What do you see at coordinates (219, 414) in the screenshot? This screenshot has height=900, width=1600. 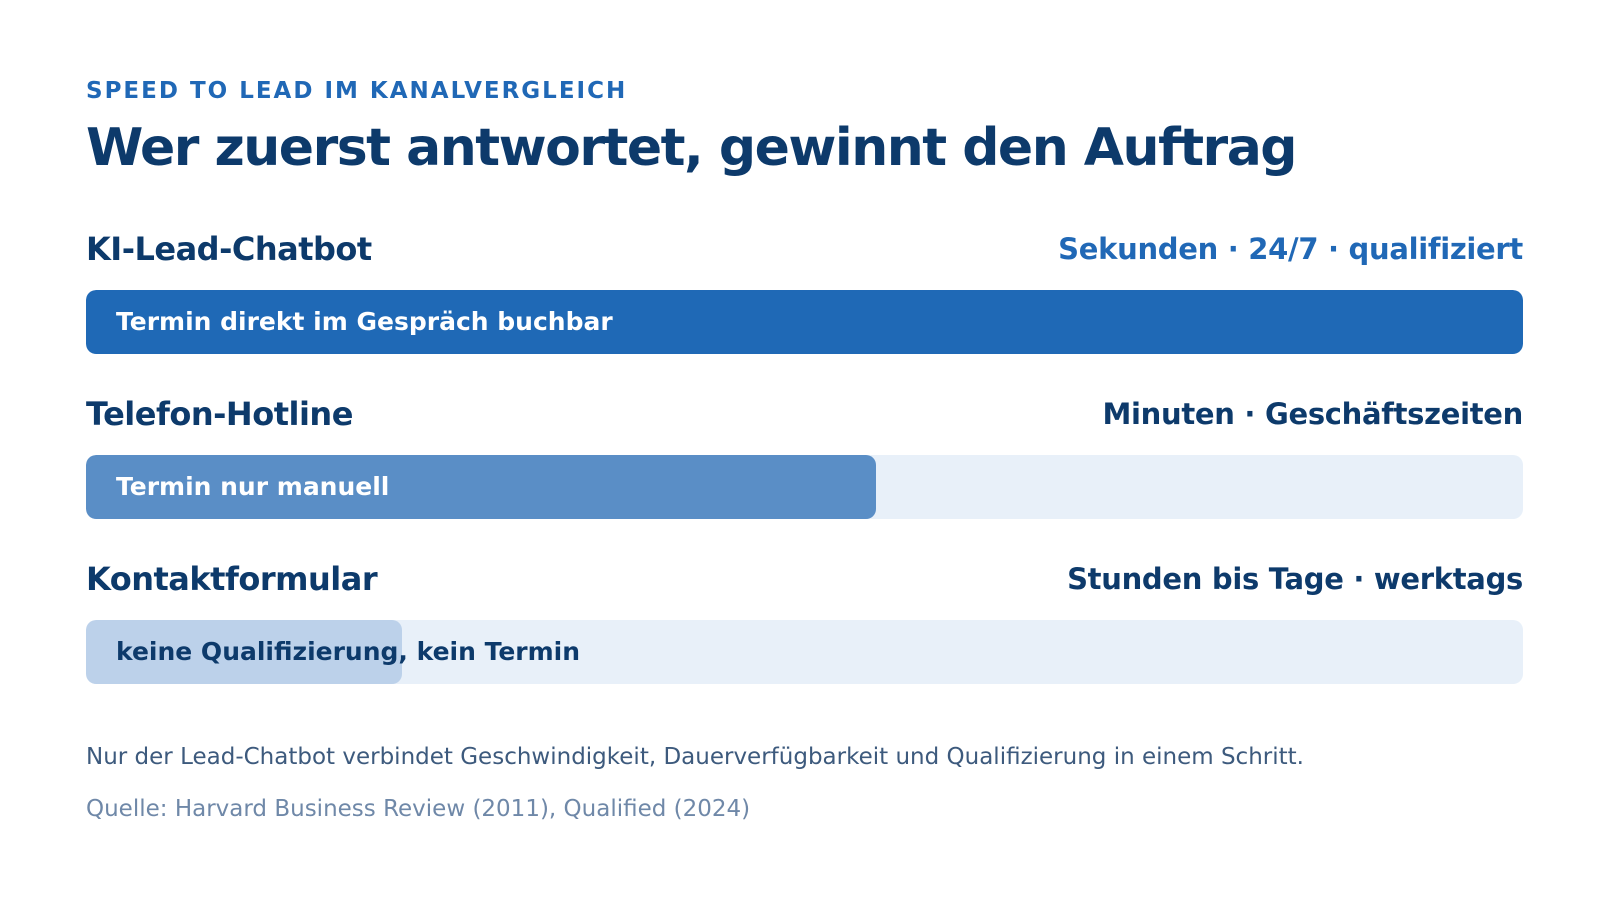 I see `channel-name: Telefon-Hotline` at bounding box center [219, 414].